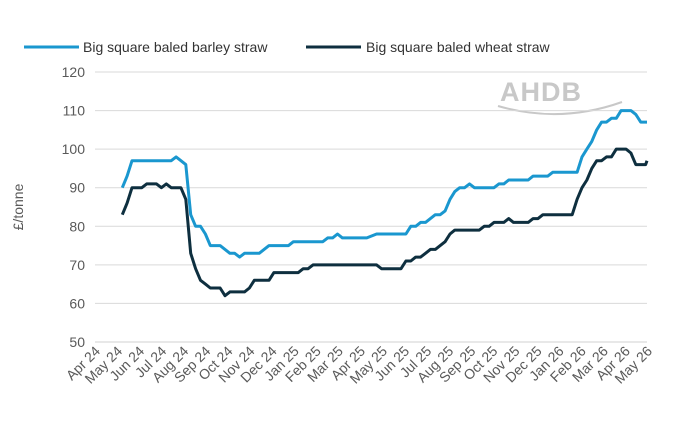  Describe the element at coordinates (77, 265) in the screenshot. I see `y-tick-label: 70` at that location.